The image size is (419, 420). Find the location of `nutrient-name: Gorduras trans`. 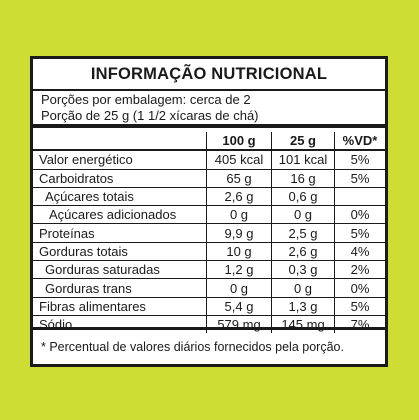

nutrient-name: Gorduras trans is located at coordinates (120, 288).